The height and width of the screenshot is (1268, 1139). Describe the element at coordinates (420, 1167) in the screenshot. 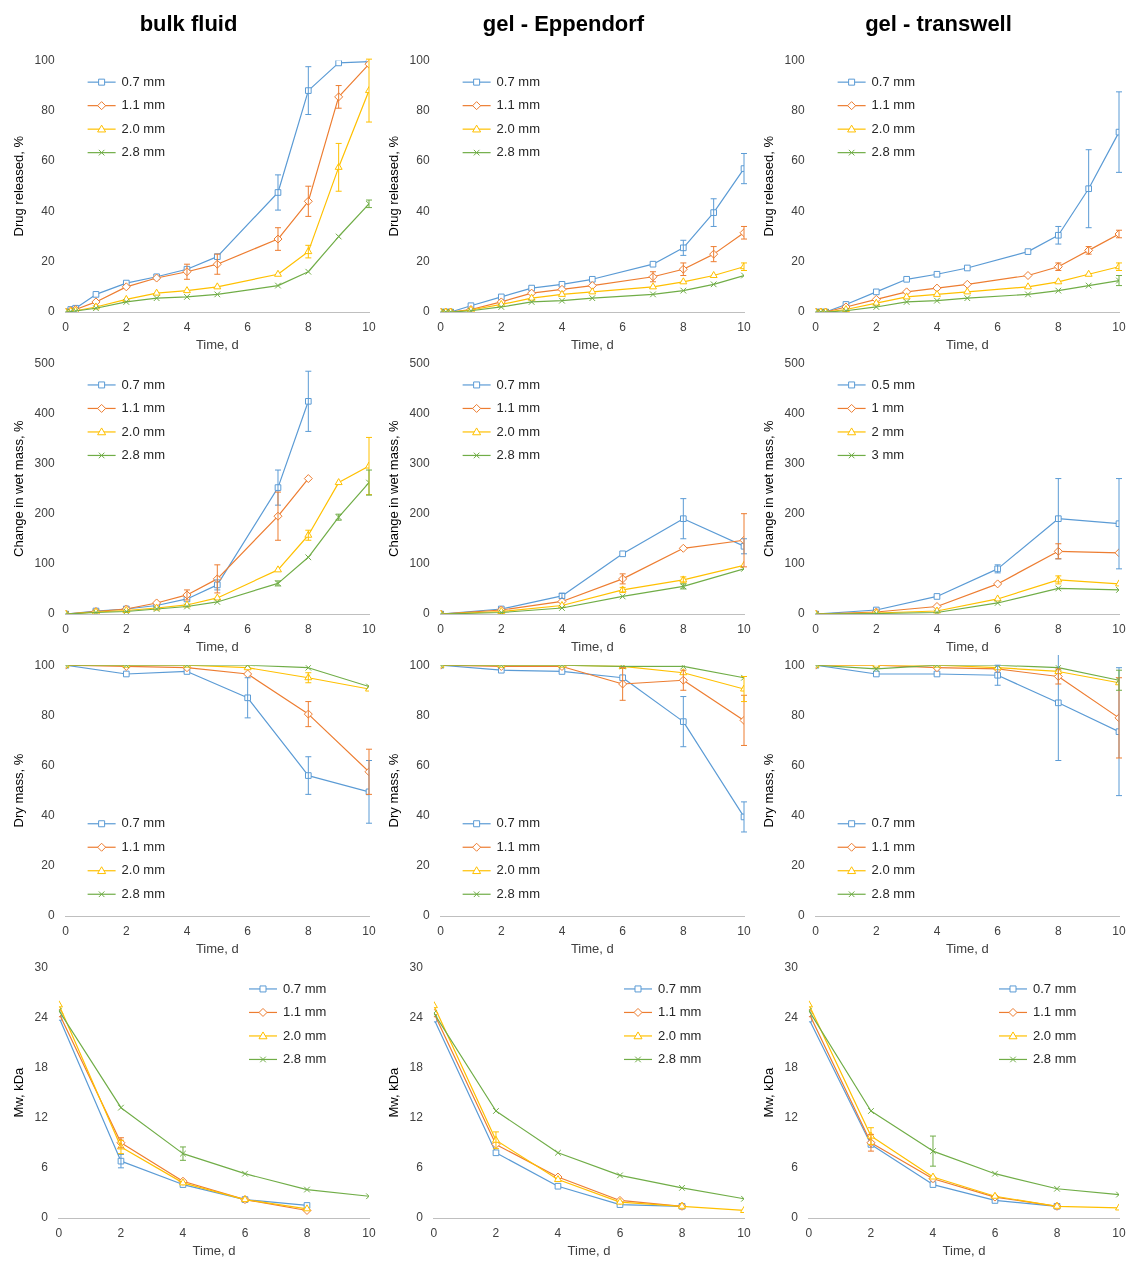

I see `y-tick-label: 6` at that location.